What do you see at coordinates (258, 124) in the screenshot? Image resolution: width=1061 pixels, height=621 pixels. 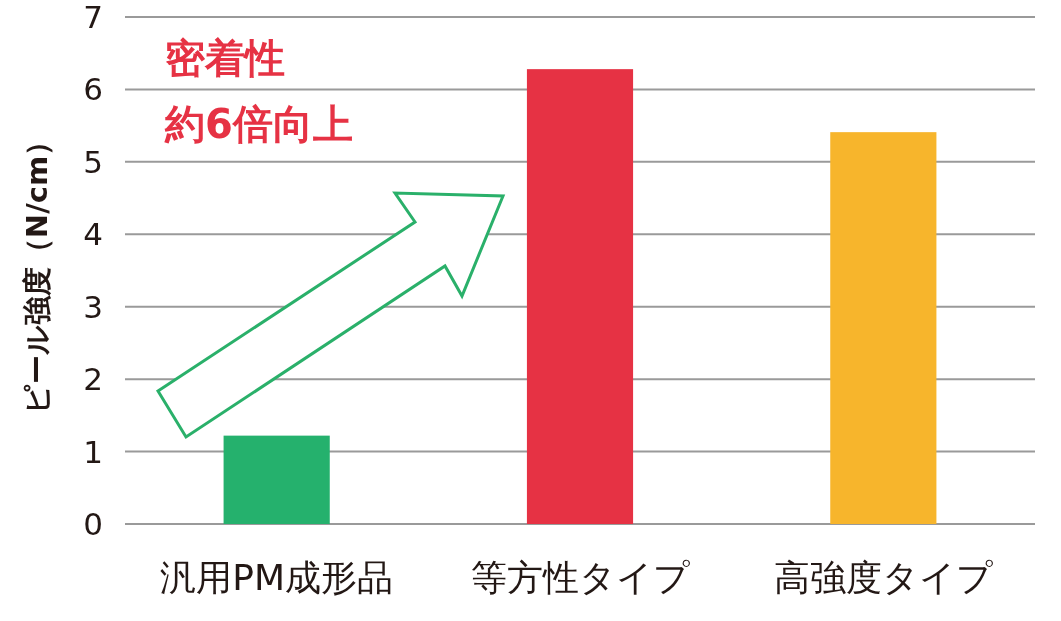 I see `annotation: 約6倍向上` at bounding box center [258, 124].